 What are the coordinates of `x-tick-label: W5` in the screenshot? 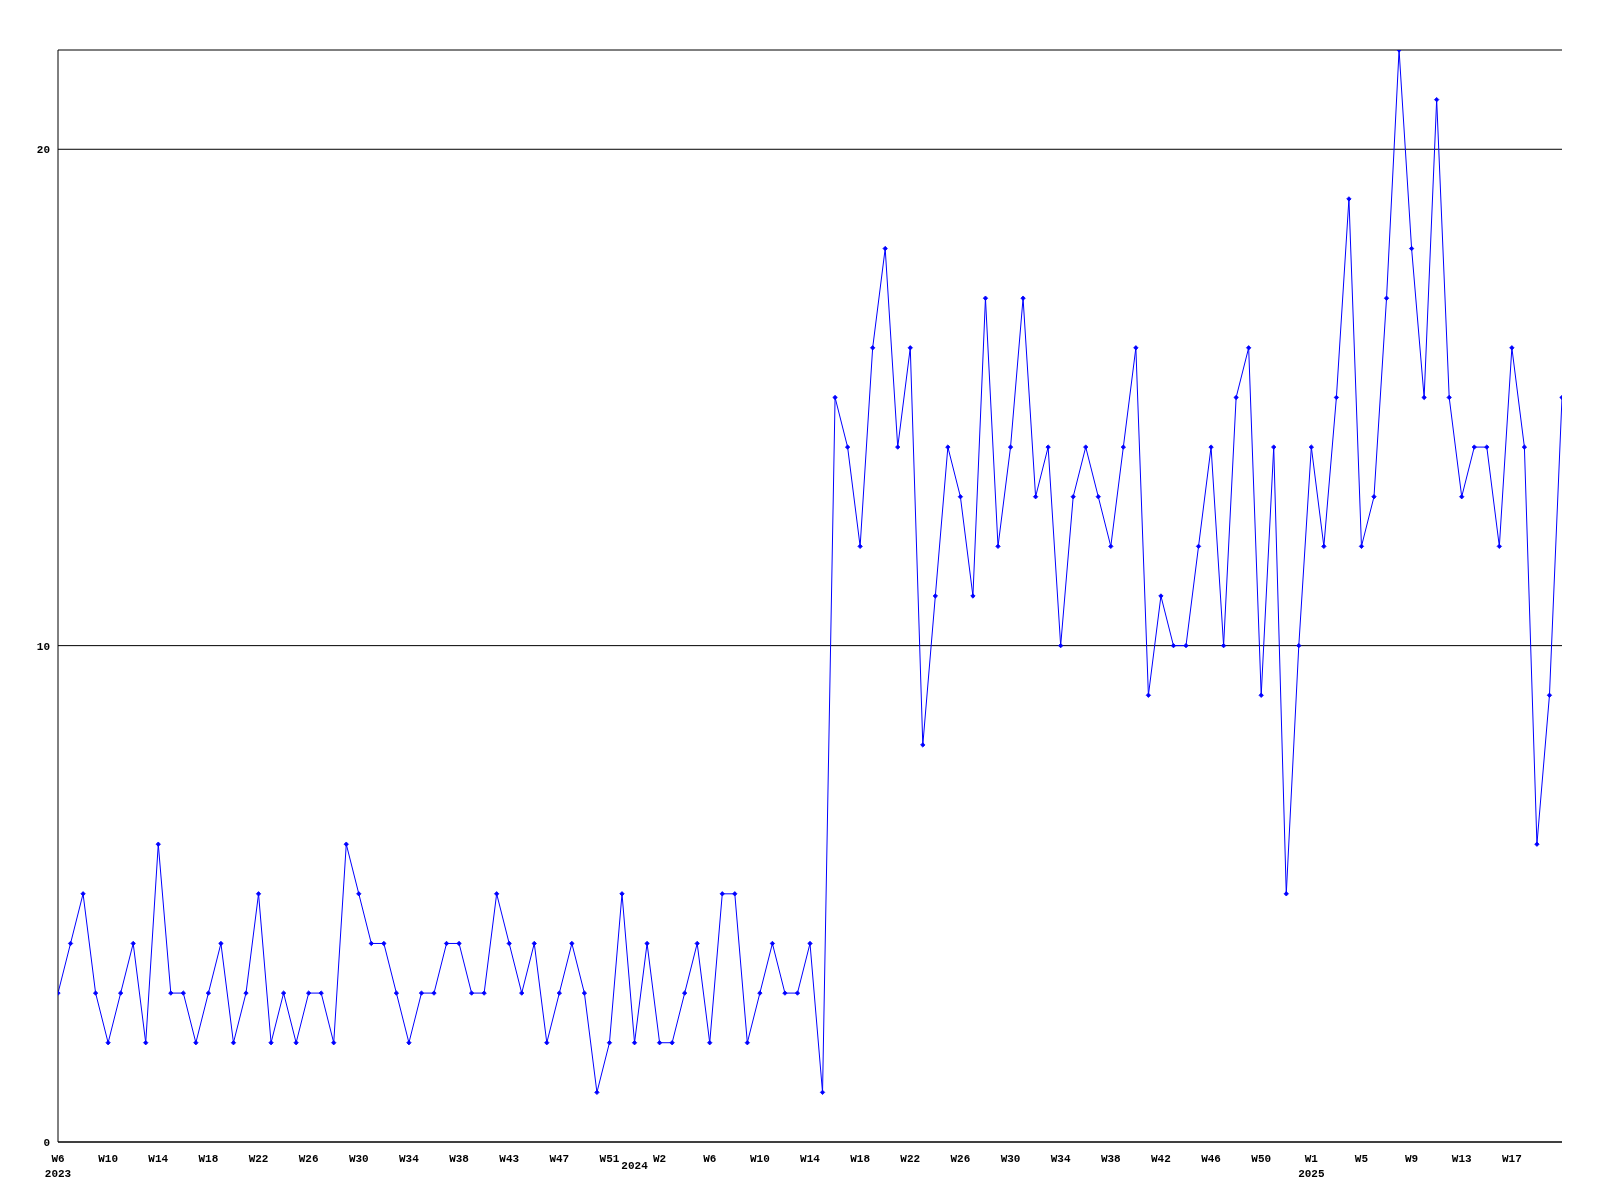 It's located at (1361, 1159).